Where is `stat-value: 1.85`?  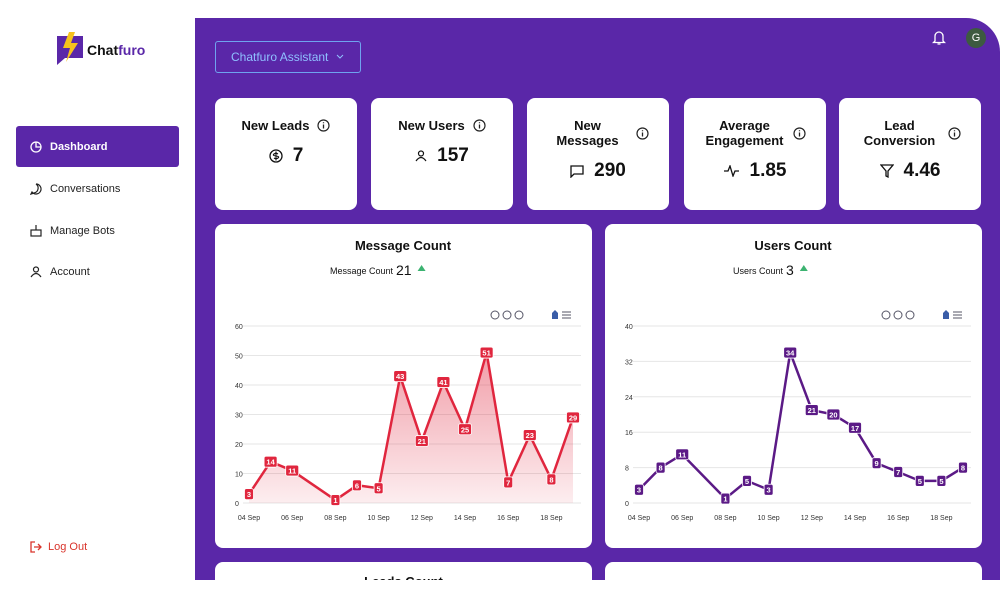
stat-value: 1.85 is located at coordinates (768, 170).